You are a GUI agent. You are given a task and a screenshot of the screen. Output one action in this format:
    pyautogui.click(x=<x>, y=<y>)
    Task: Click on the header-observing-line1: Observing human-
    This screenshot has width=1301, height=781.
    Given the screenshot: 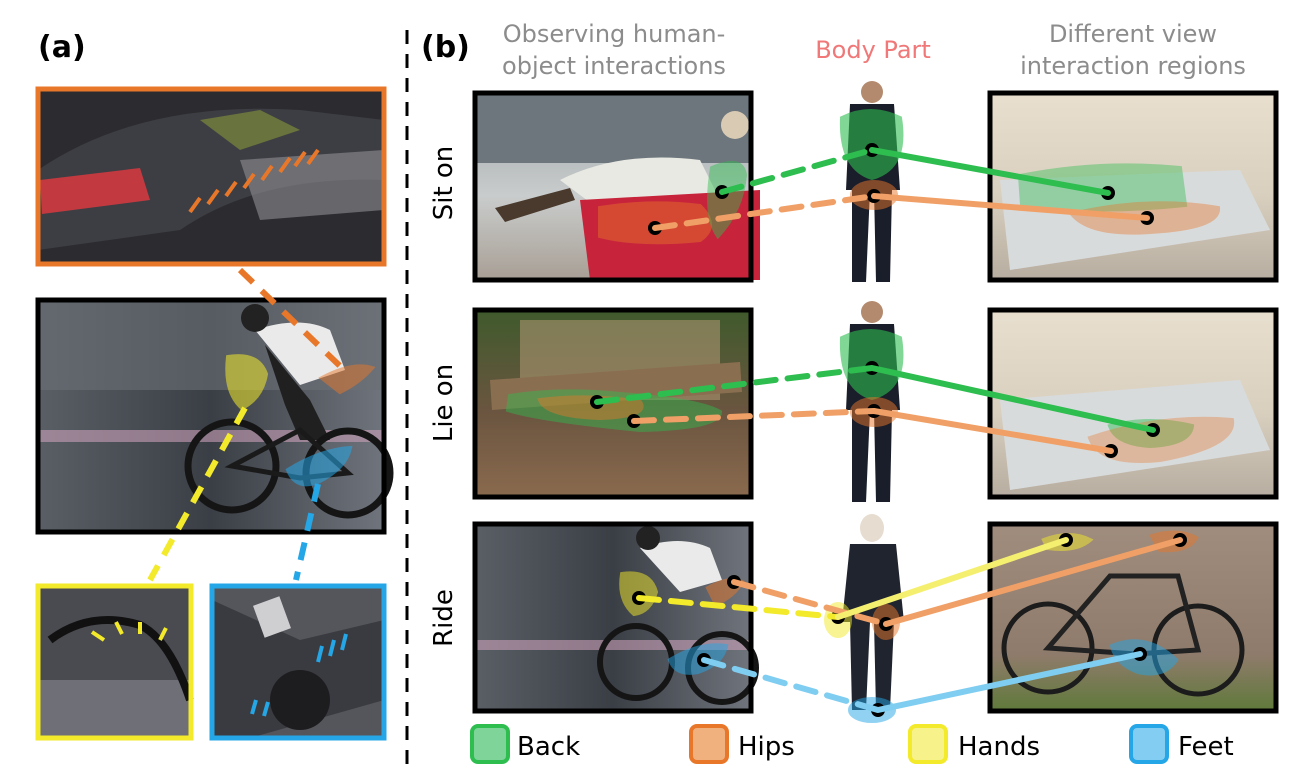 What is the action you would take?
    pyautogui.click(x=614, y=34)
    